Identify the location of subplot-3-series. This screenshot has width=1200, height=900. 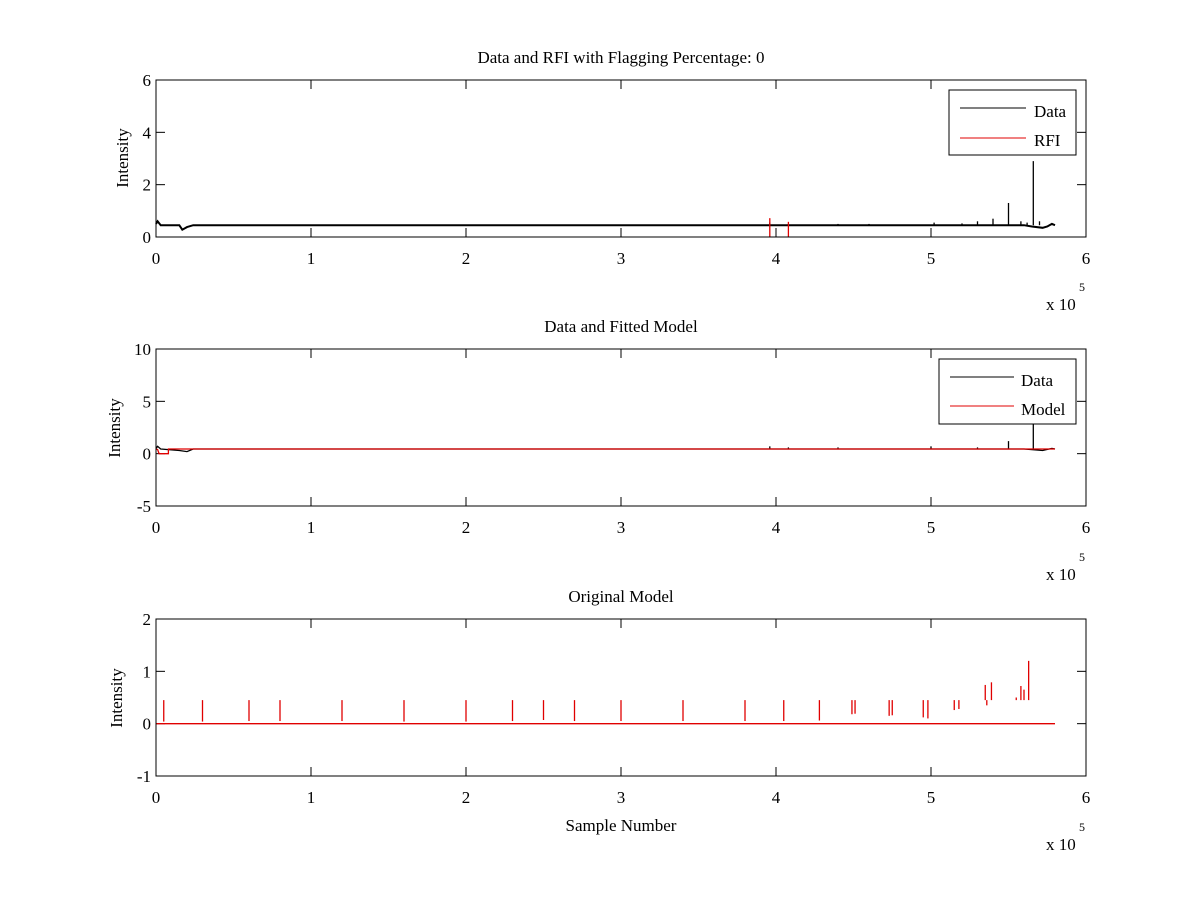
(605, 692).